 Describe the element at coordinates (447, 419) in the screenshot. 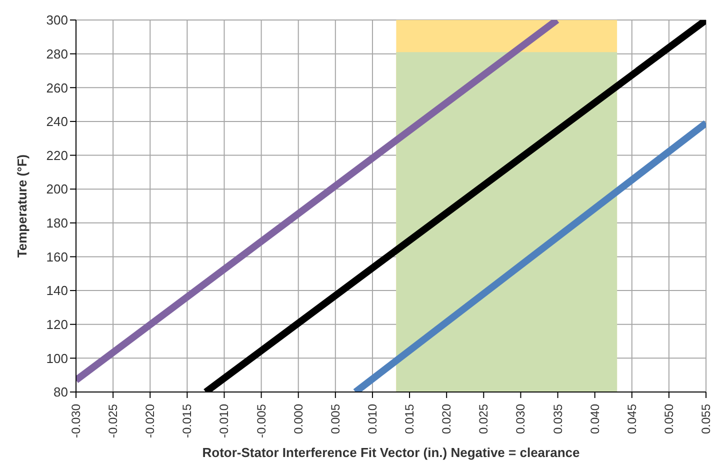

I see `x-tick-label: 0.020` at that location.